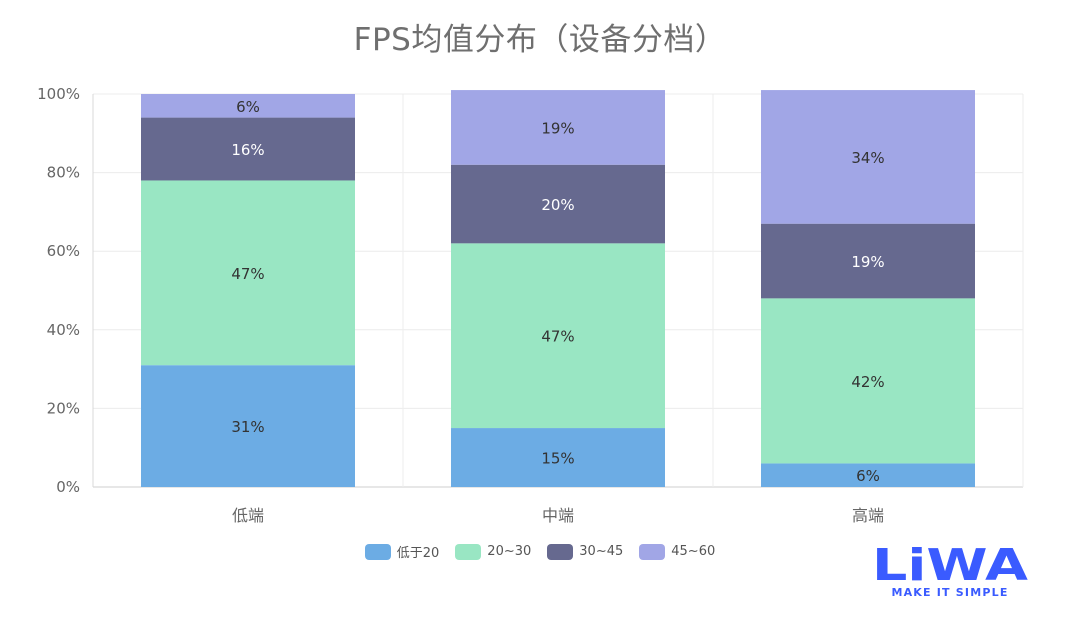 The image size is (1080, 618). Describe the element at coordinates (693, 551) in the screenshot. I see `legend-label: 45~60` at that location.